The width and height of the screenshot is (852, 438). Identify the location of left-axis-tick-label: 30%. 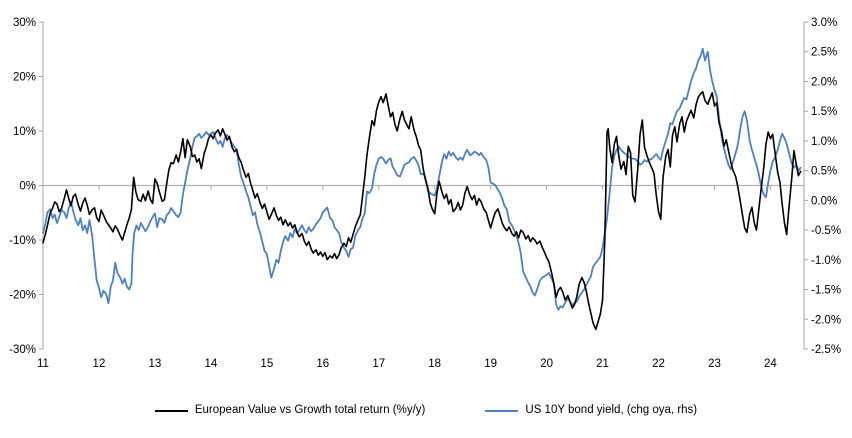
(24, 23).